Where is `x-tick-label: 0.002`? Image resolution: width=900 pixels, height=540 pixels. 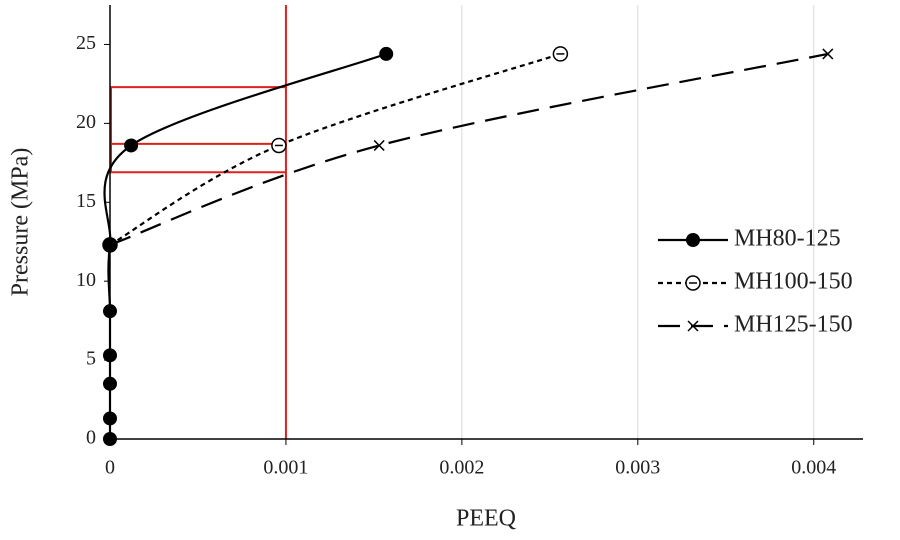 x-tick-label: 0.002 is located at coordinates (461, 468).